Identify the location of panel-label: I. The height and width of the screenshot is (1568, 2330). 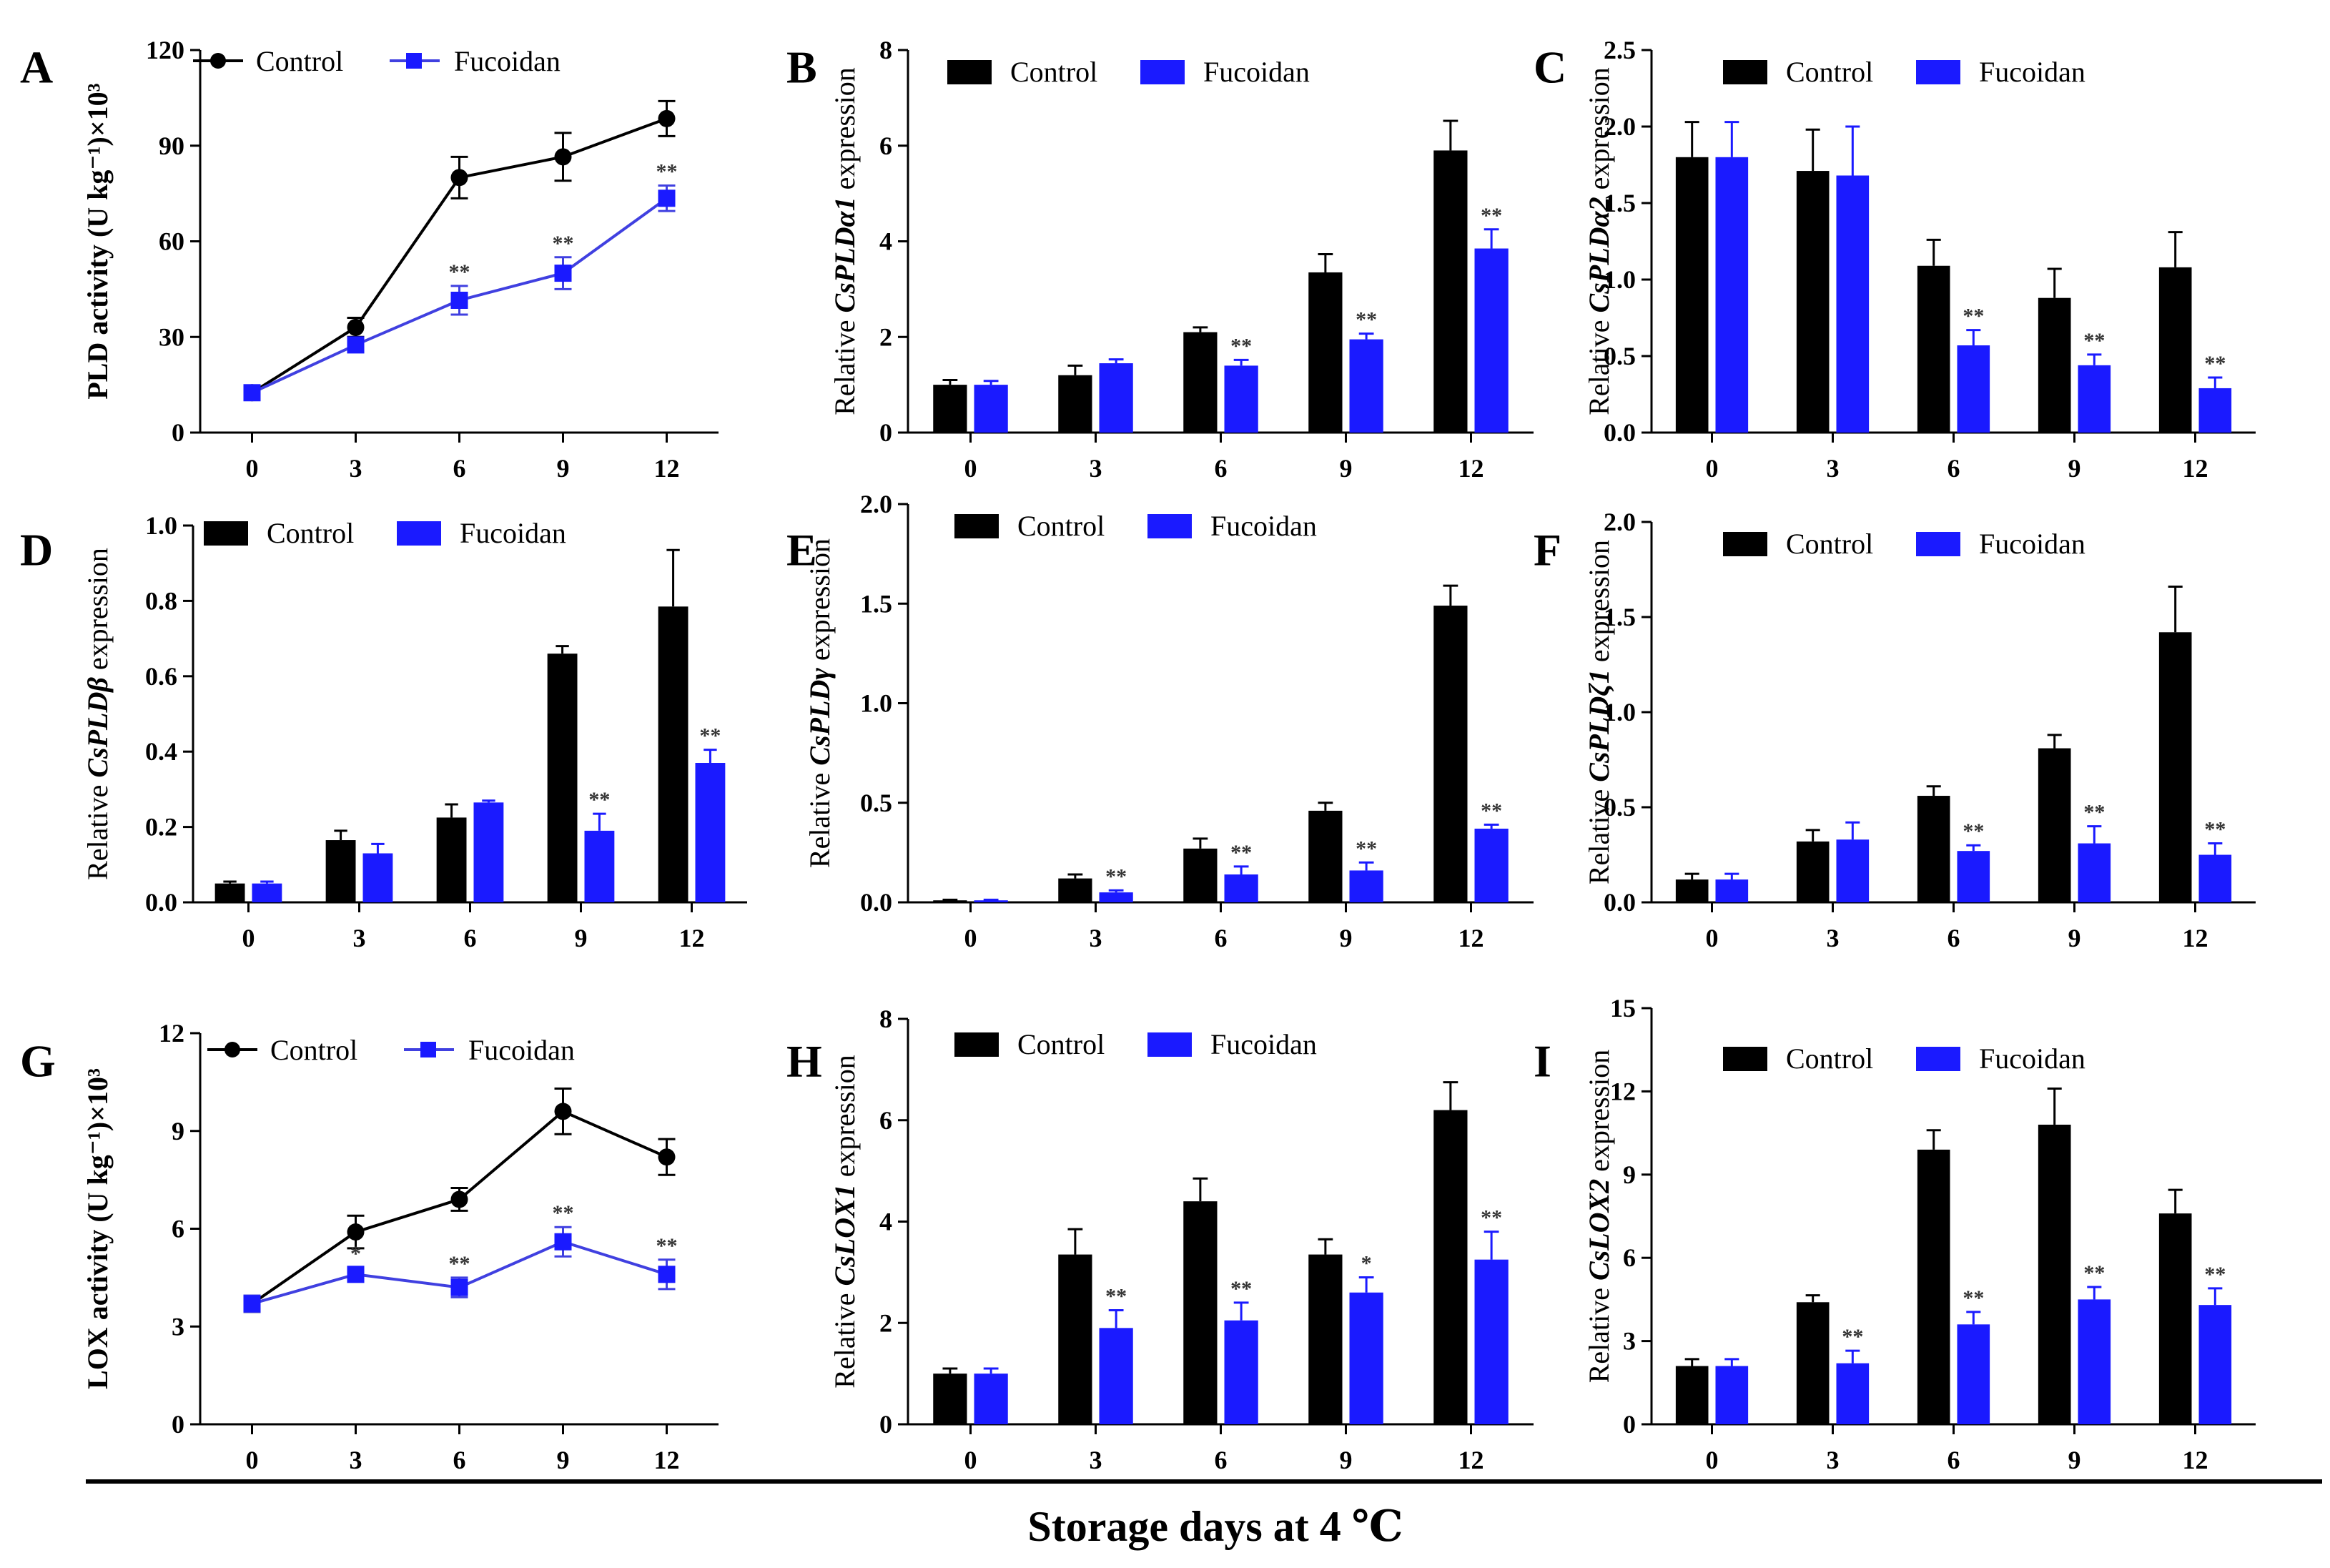
(1542, 1061).